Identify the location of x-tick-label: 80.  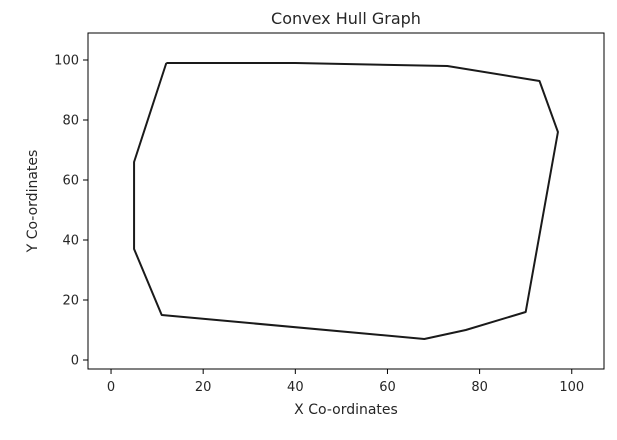
(479, 387).